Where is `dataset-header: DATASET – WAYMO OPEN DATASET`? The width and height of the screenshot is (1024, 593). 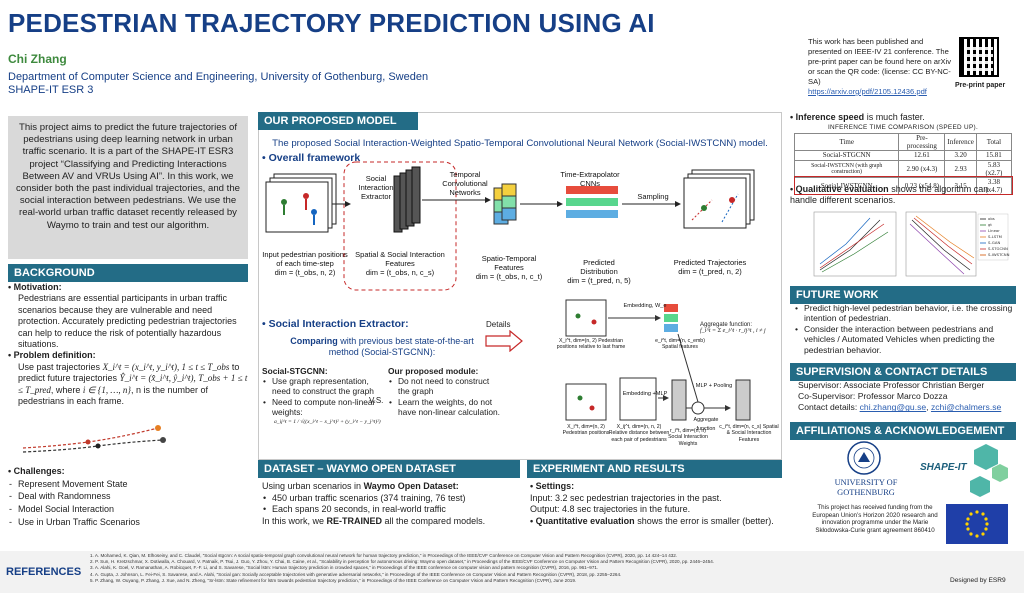
dataset-header: DATASET – WAYMO OPEN DATASET is located at coordinates (389, 469).